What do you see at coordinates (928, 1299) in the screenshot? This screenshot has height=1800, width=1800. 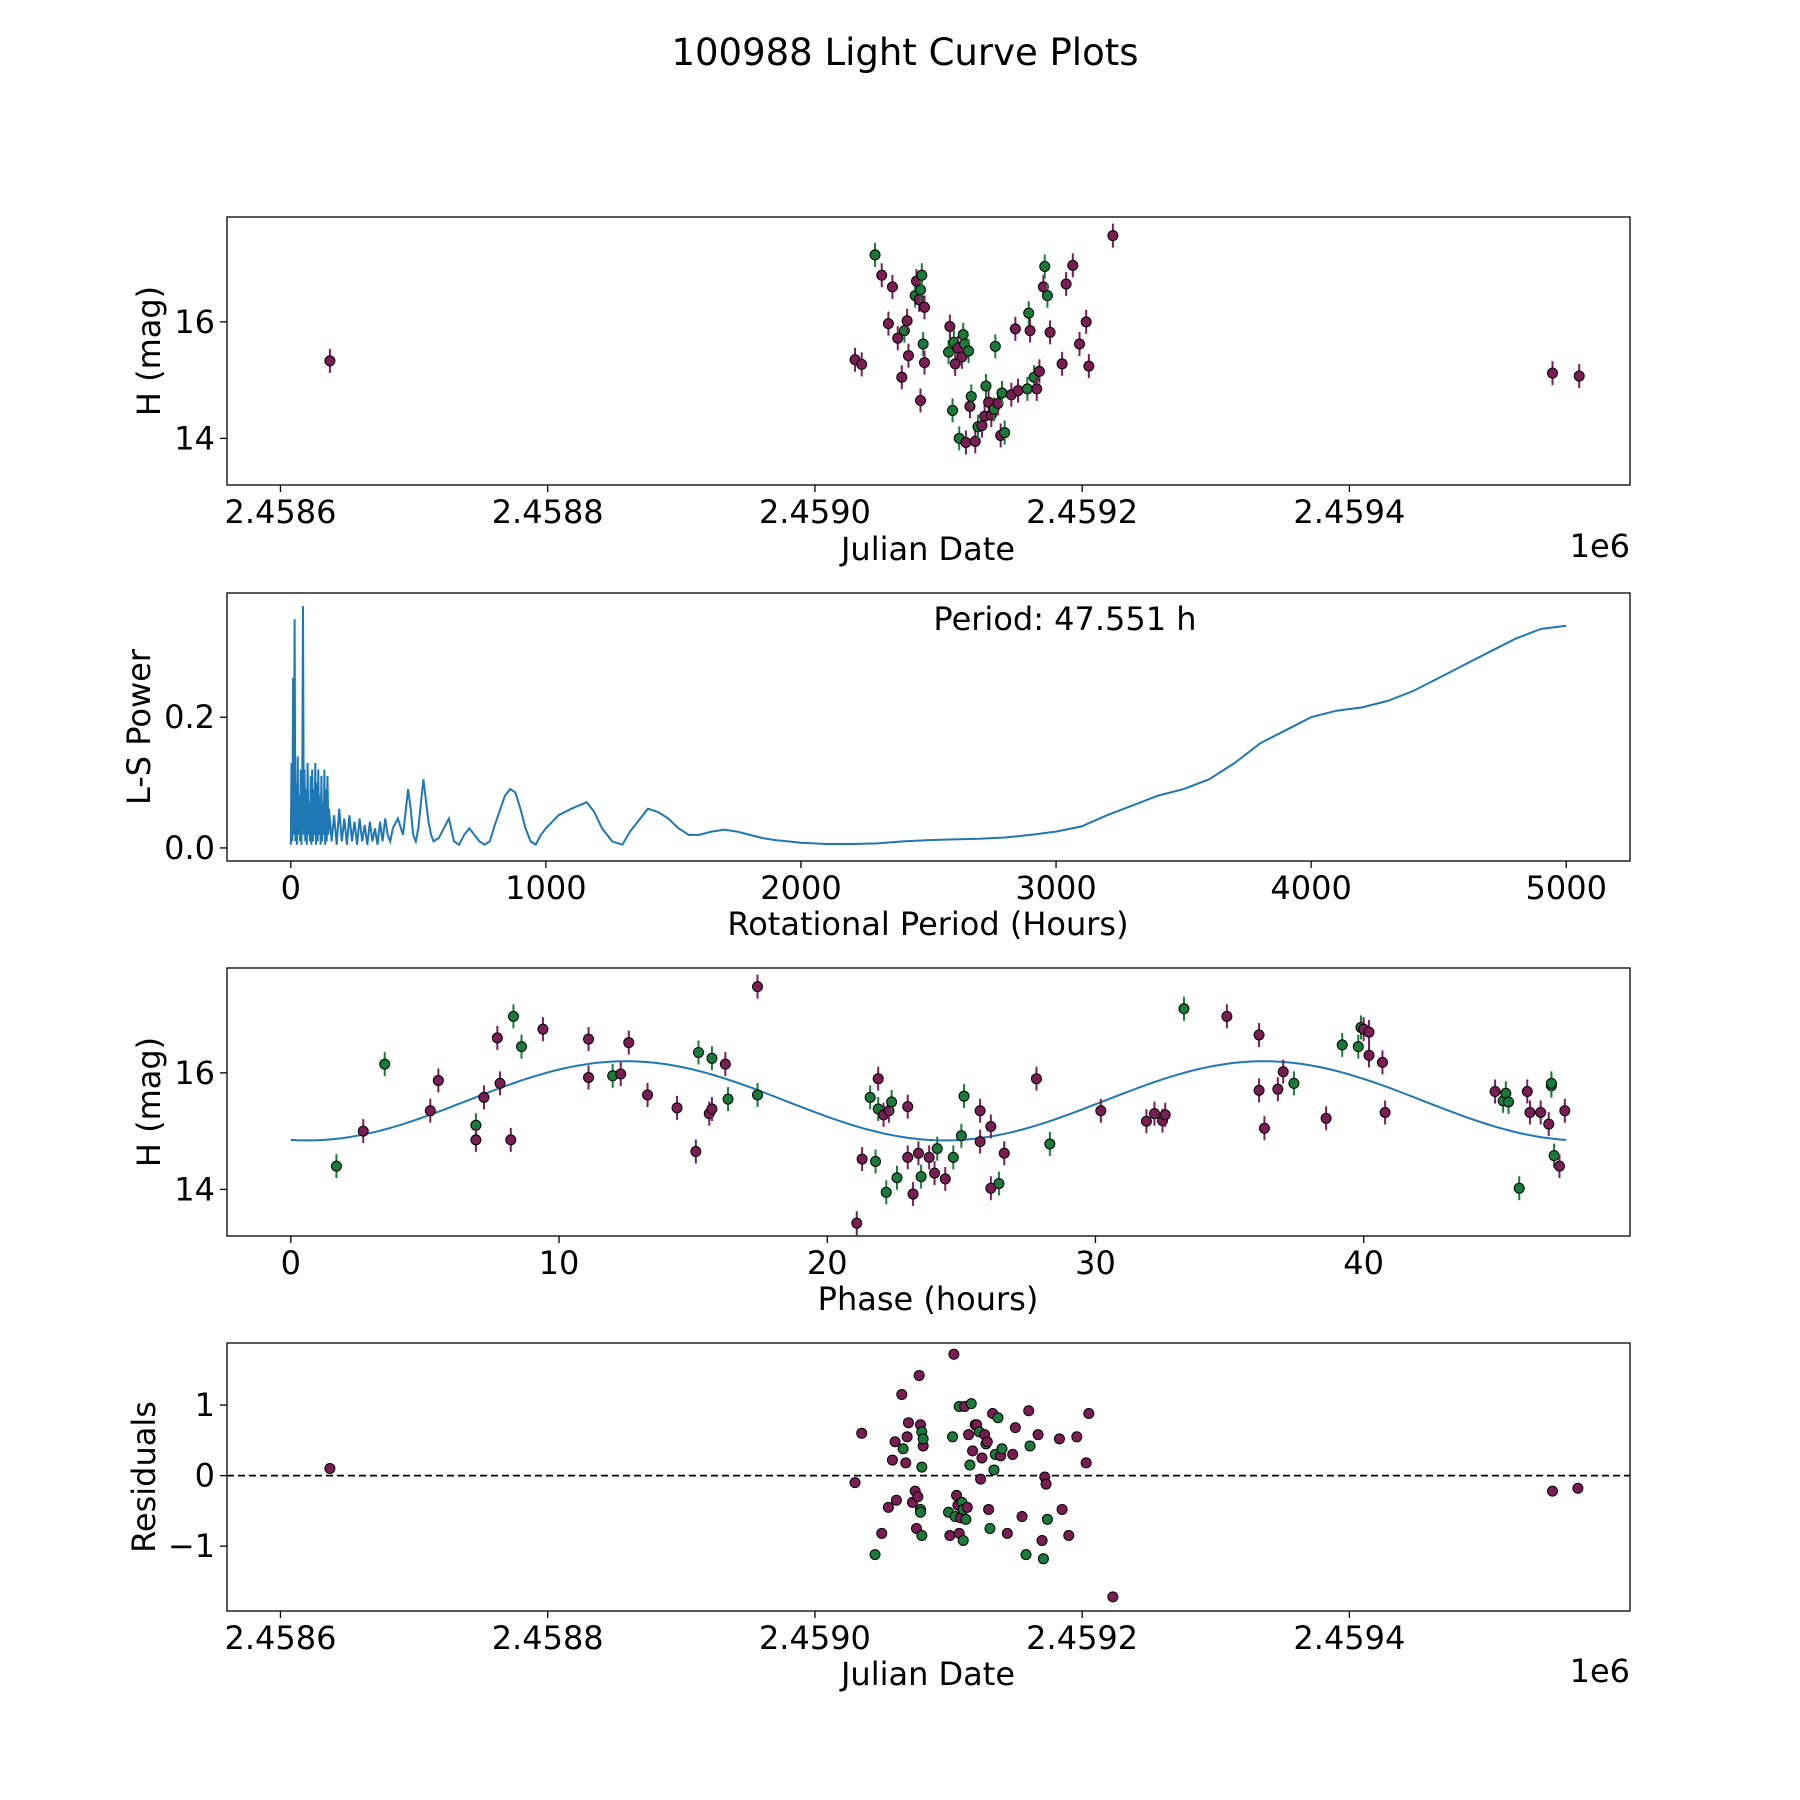 I see `phase-xlabel: Phase (hours)` at bounding box center [928, 1299].